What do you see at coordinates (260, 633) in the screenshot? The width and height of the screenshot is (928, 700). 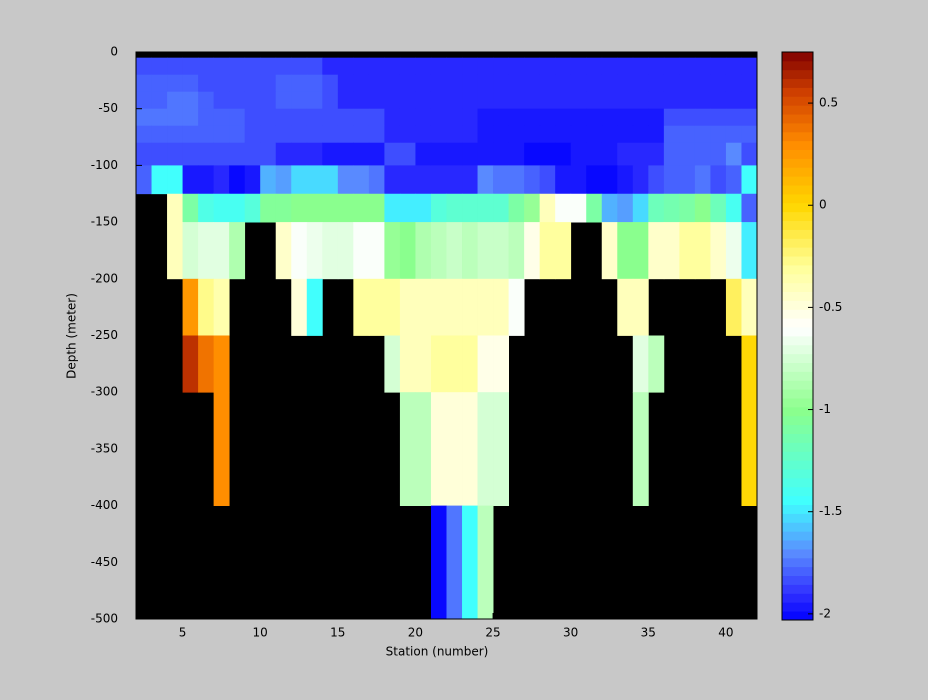 I see `x-tick-label: 10` at bounding box center [260, 633].